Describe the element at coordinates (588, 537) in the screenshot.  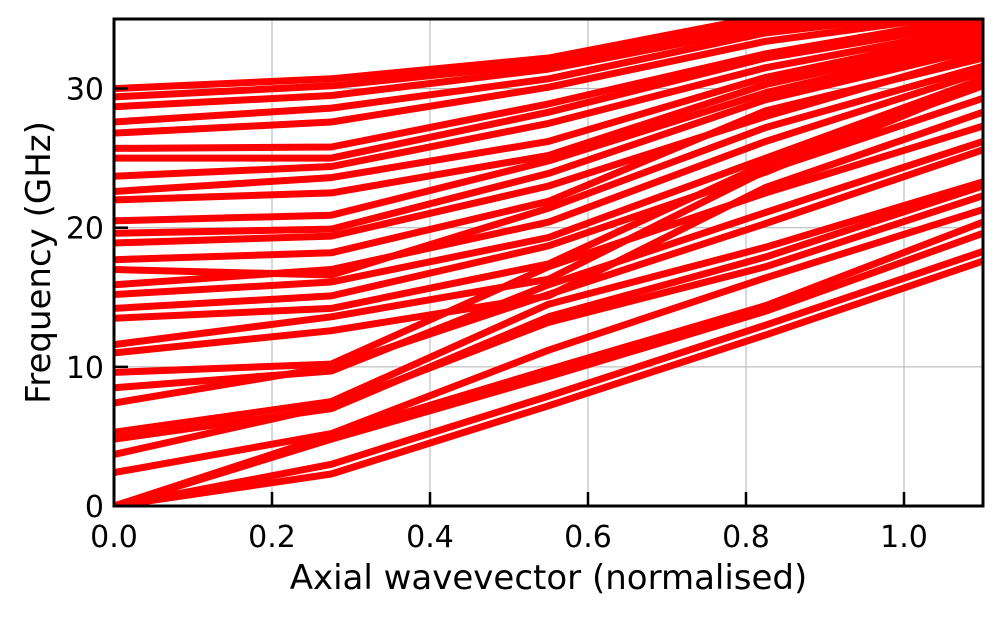
I see `x-tick-label: 0.6` at that location.